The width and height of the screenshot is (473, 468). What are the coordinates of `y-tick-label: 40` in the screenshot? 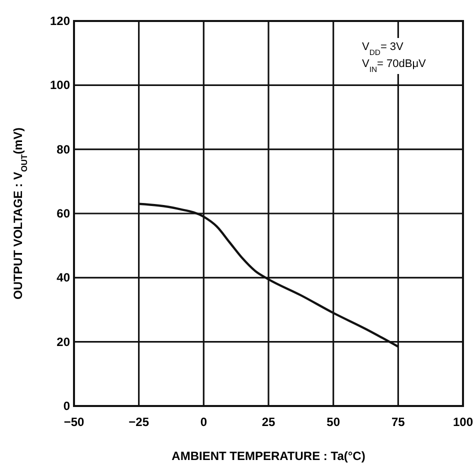 It's located at (63, 277).